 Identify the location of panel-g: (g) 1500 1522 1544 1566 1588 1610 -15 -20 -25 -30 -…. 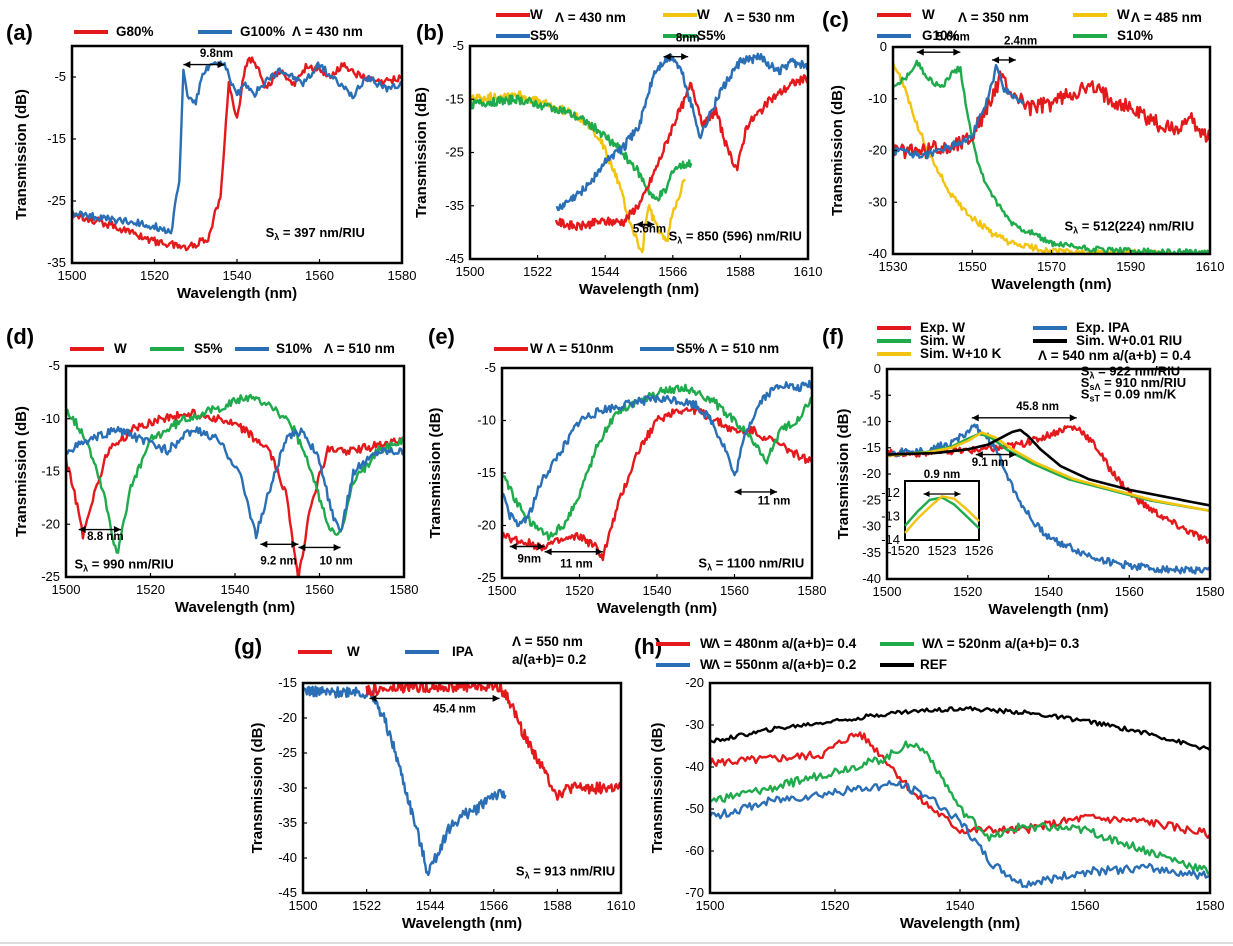
(434, 783).